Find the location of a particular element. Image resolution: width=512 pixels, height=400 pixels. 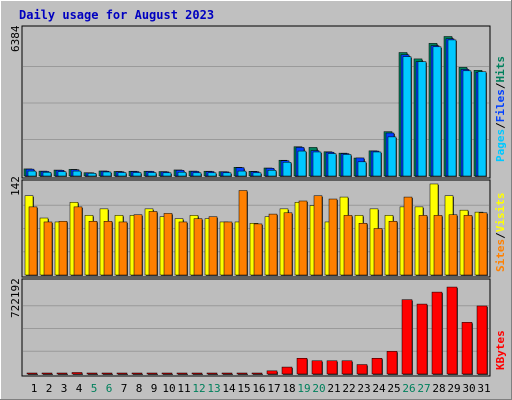

x-tick-label: 1 is located at coordinates (34, 388).